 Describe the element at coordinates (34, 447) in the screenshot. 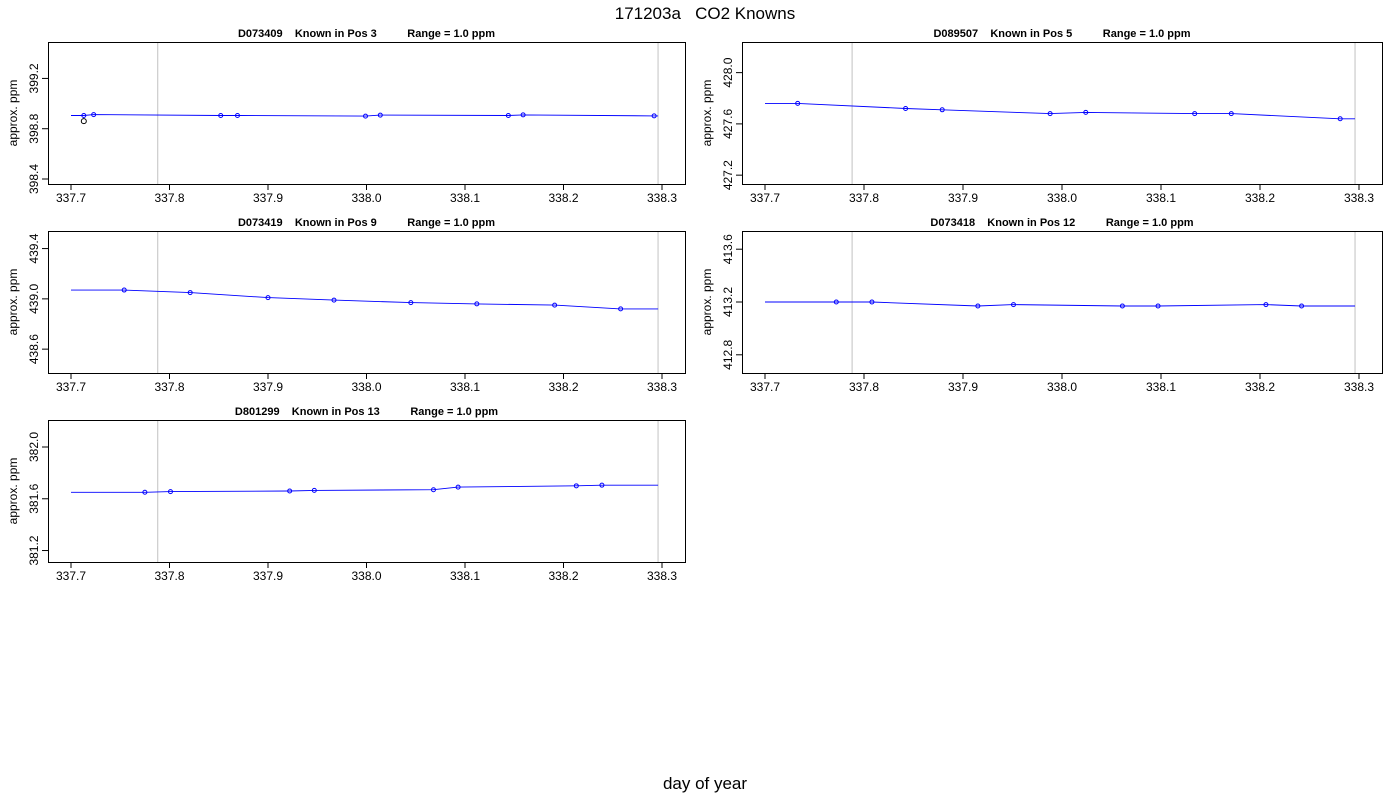

I see `y-tick-label: 382.0` at that location.